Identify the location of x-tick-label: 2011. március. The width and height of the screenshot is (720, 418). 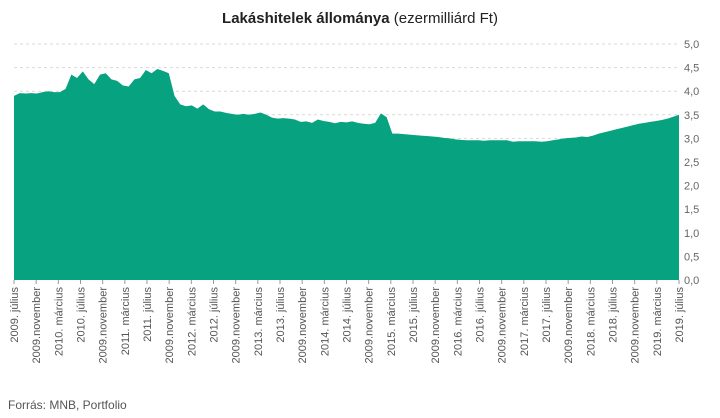
(126, 321).